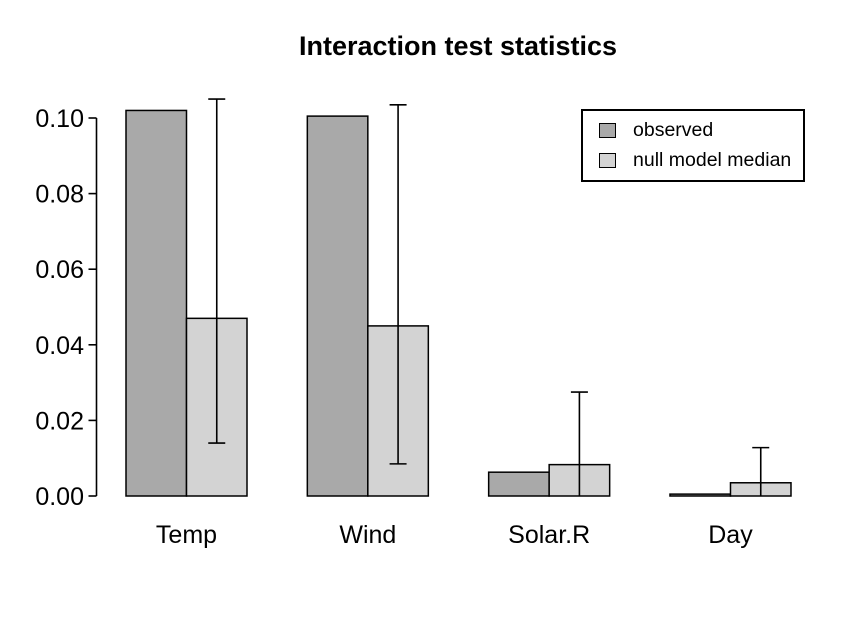  What do you see at coordinates (693, 145) in the screenshot?
I see `legend: observed null model median` at bounding box center [693, 145].